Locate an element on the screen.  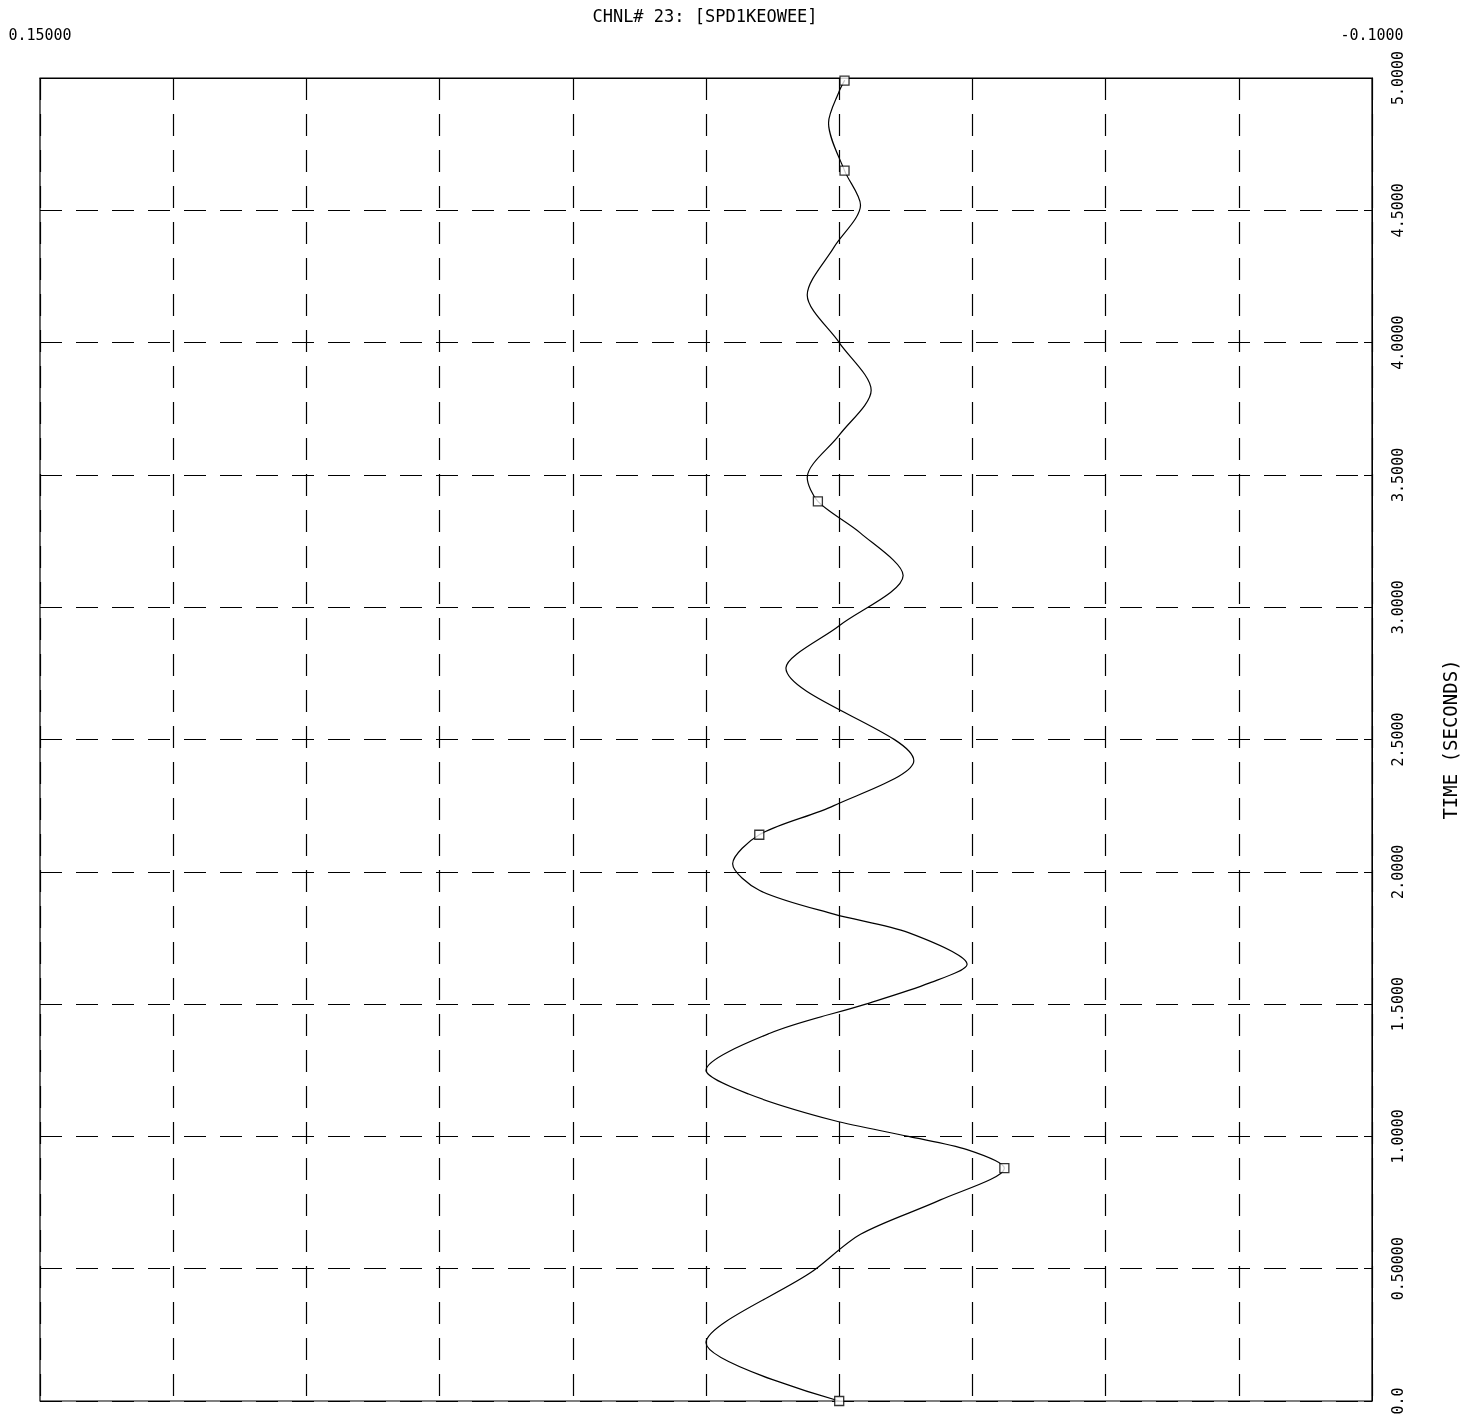
y-tick-label: 4.0000 is located at coordinates (1397, 342).